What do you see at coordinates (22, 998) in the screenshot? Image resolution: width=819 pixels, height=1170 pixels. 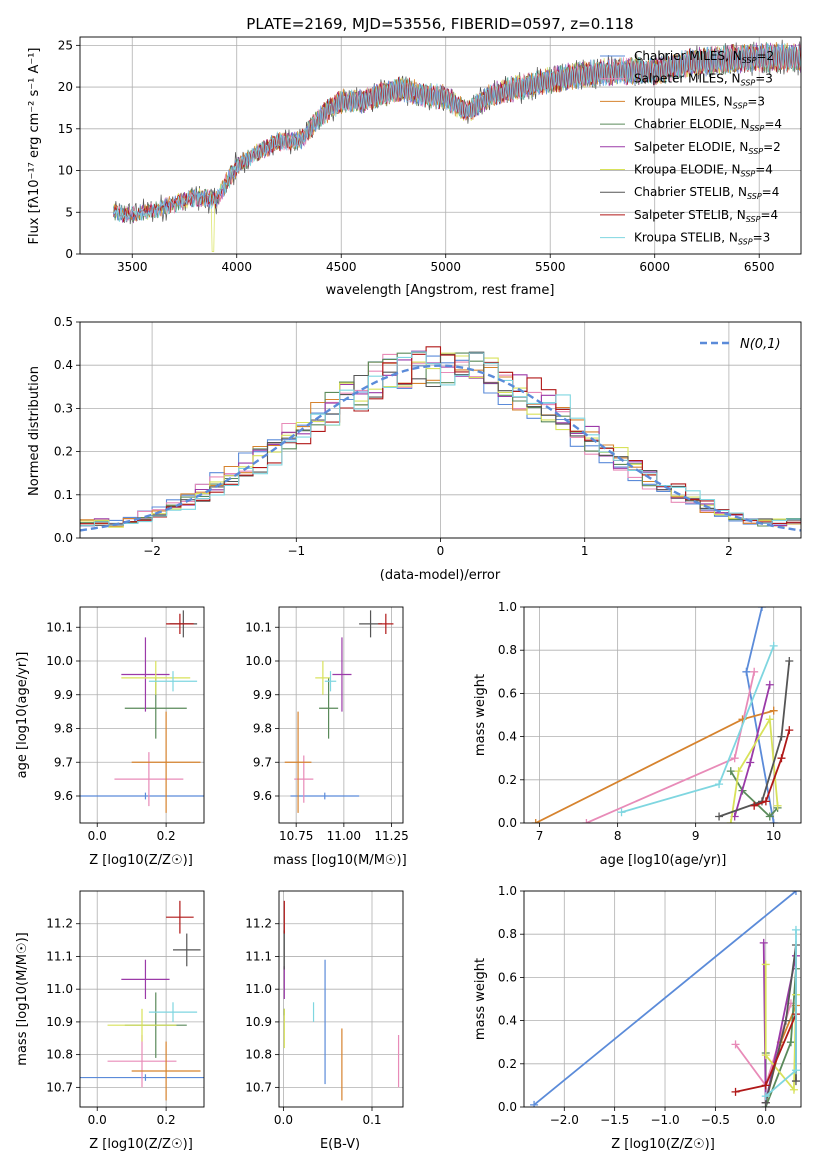 I see `mass-ylabel: mass [log10(M/M☉)]` at bounding box center [22, 998].